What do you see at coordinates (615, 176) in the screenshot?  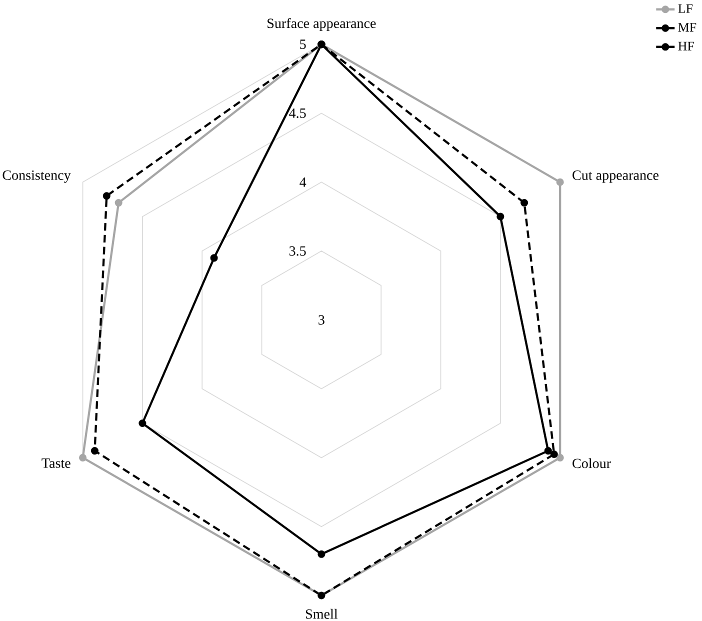 I see `spoke-label: Cut appearance` at bounding box center [615, 176].